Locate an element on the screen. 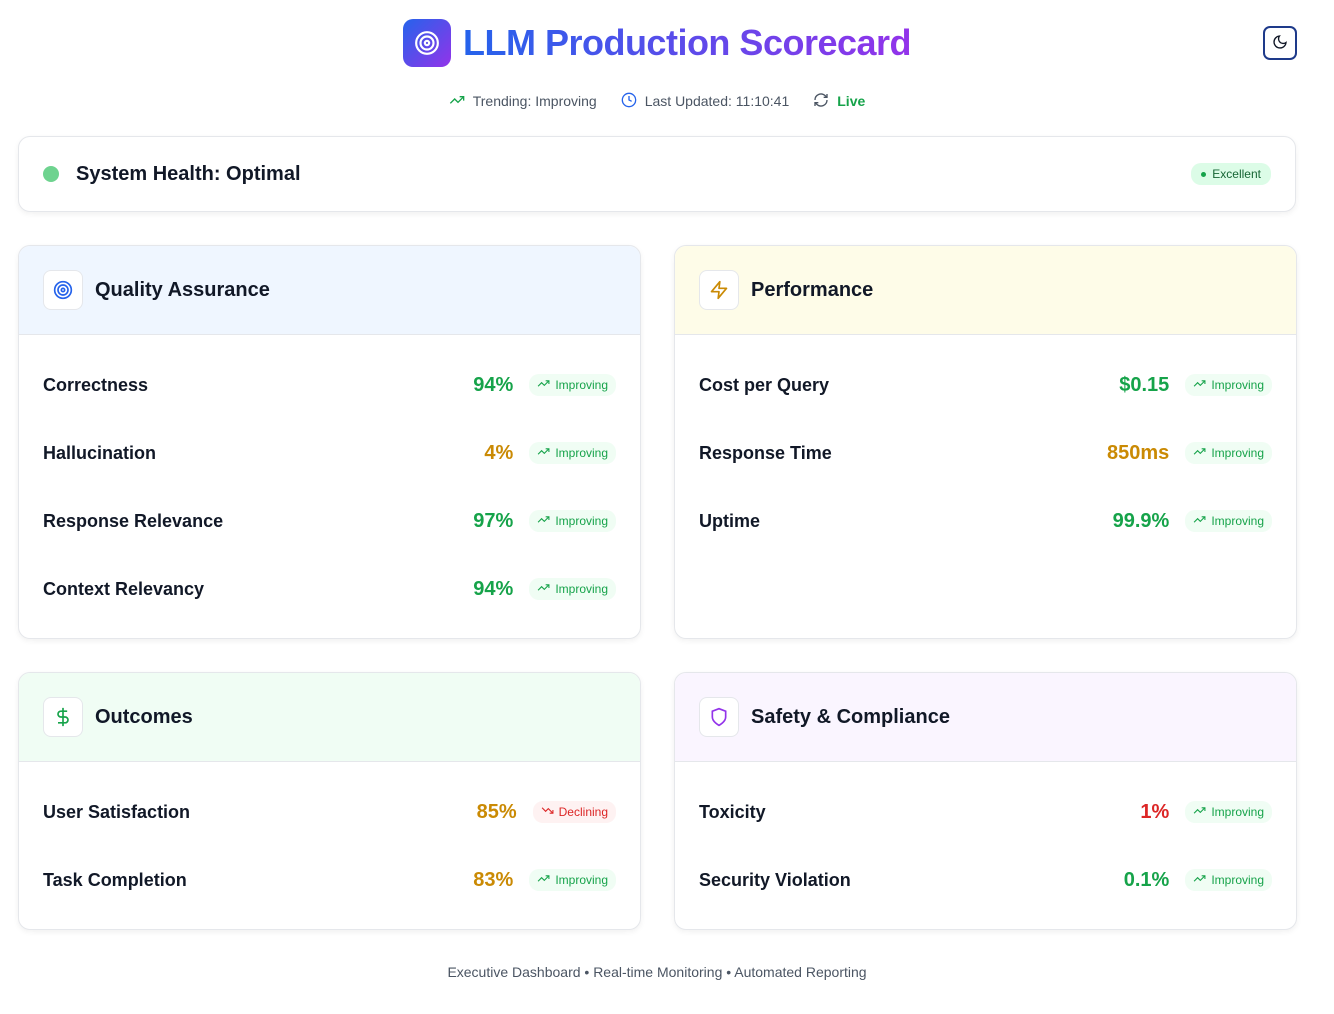  dollar-icon is located at coordinates (63, 717).